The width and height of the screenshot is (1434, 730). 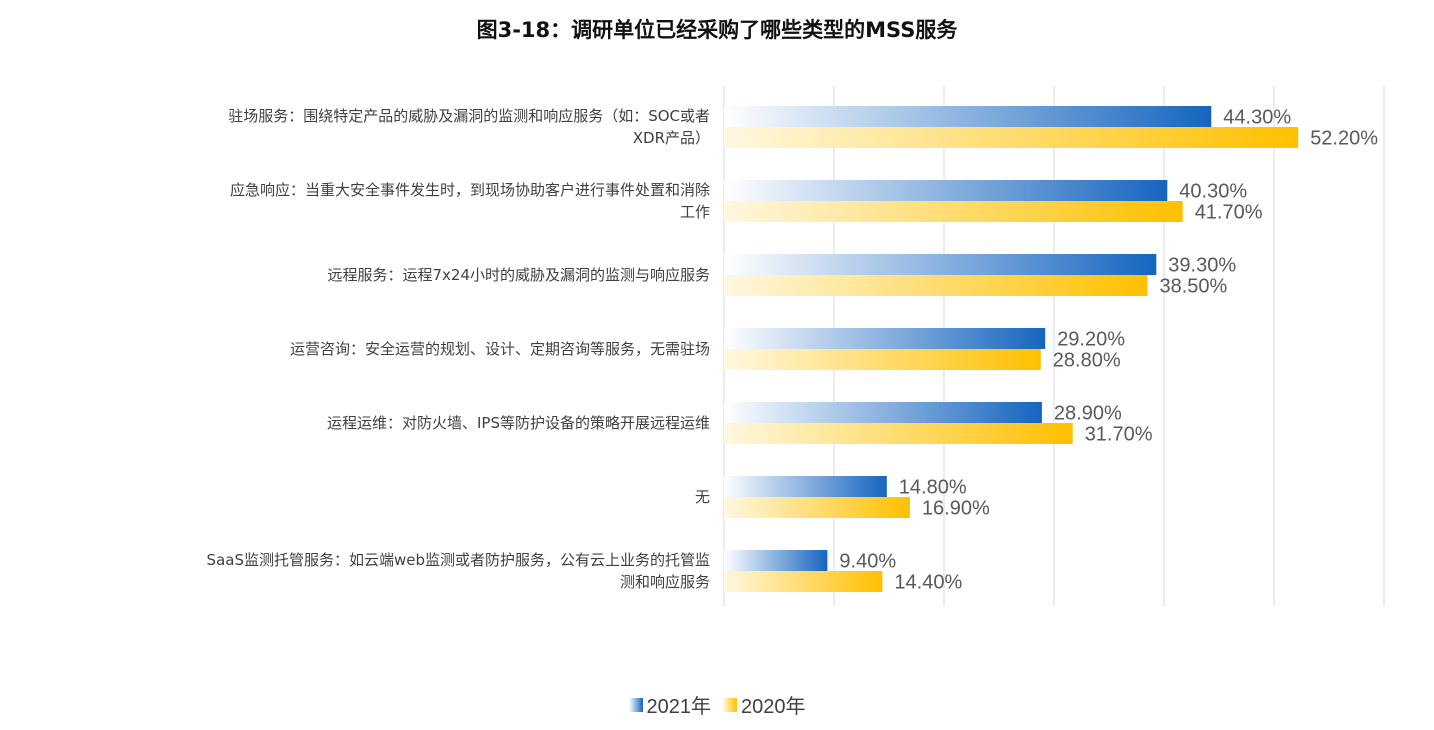 I want to click on legend-label-2021: 2021年, so click(x=679, y=707).